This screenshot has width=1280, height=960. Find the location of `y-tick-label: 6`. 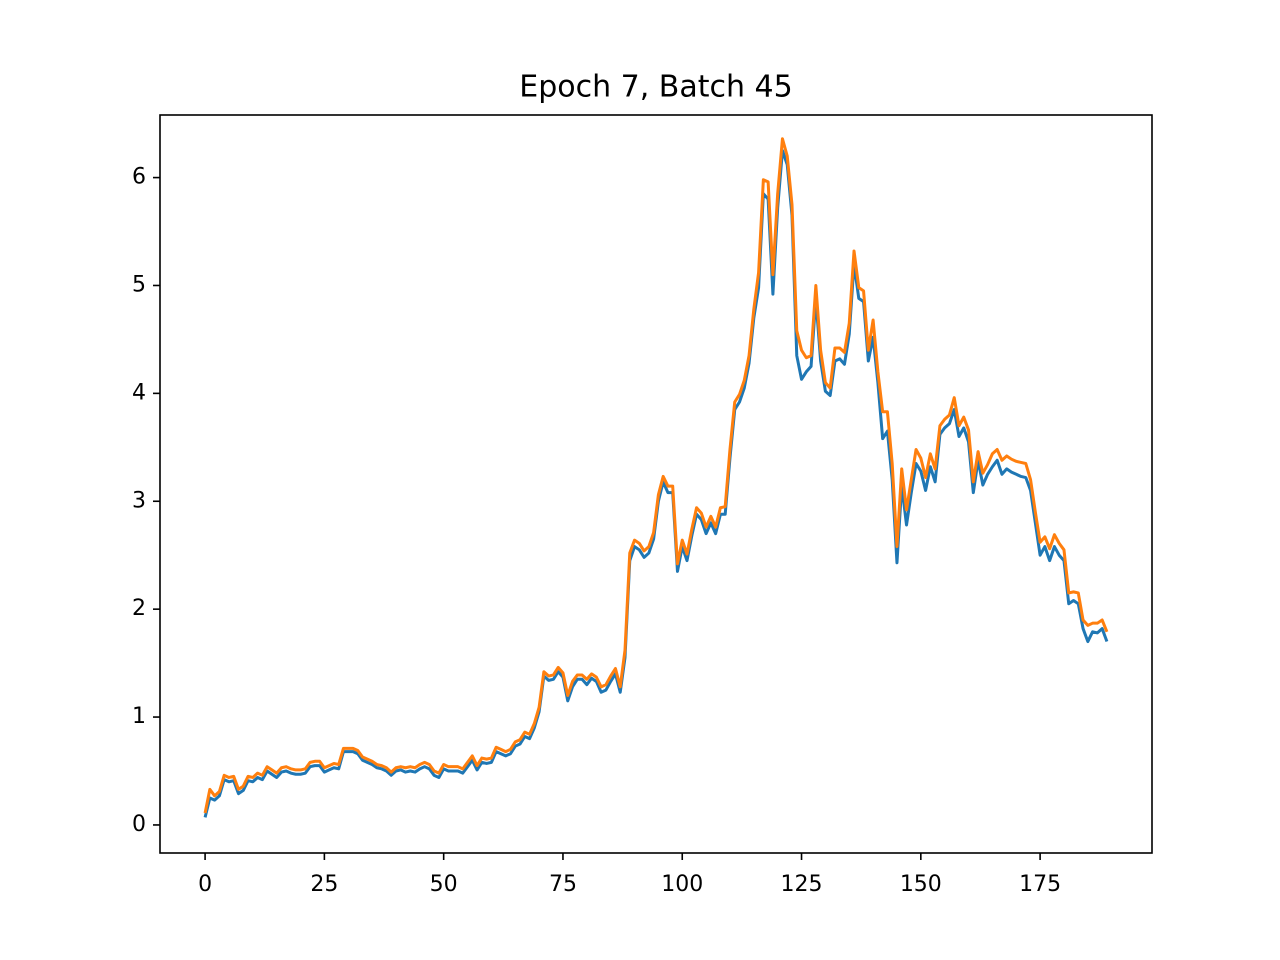

y-tick-label: 6 is located at coordinates (139, 177).